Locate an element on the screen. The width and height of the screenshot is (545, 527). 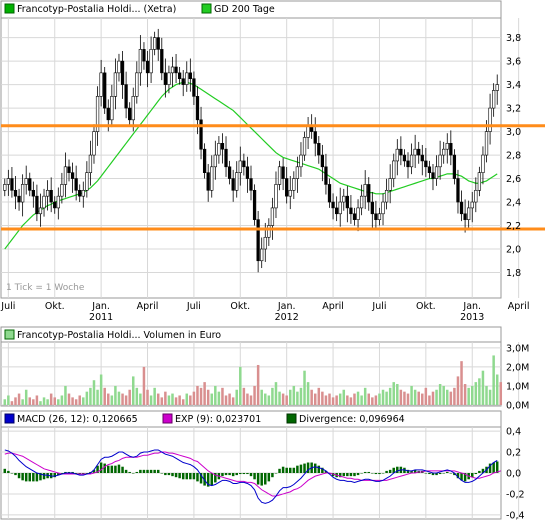
gd200-legend-swatch is located at coordinates (206, 8).